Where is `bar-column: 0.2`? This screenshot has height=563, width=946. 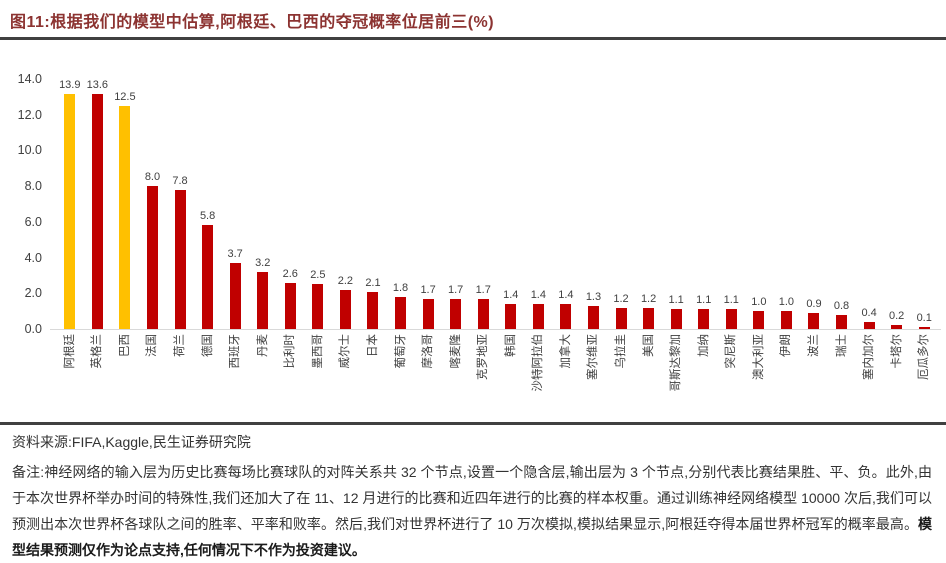 bar-column: 0.2 is located at coordinates (897, 204).